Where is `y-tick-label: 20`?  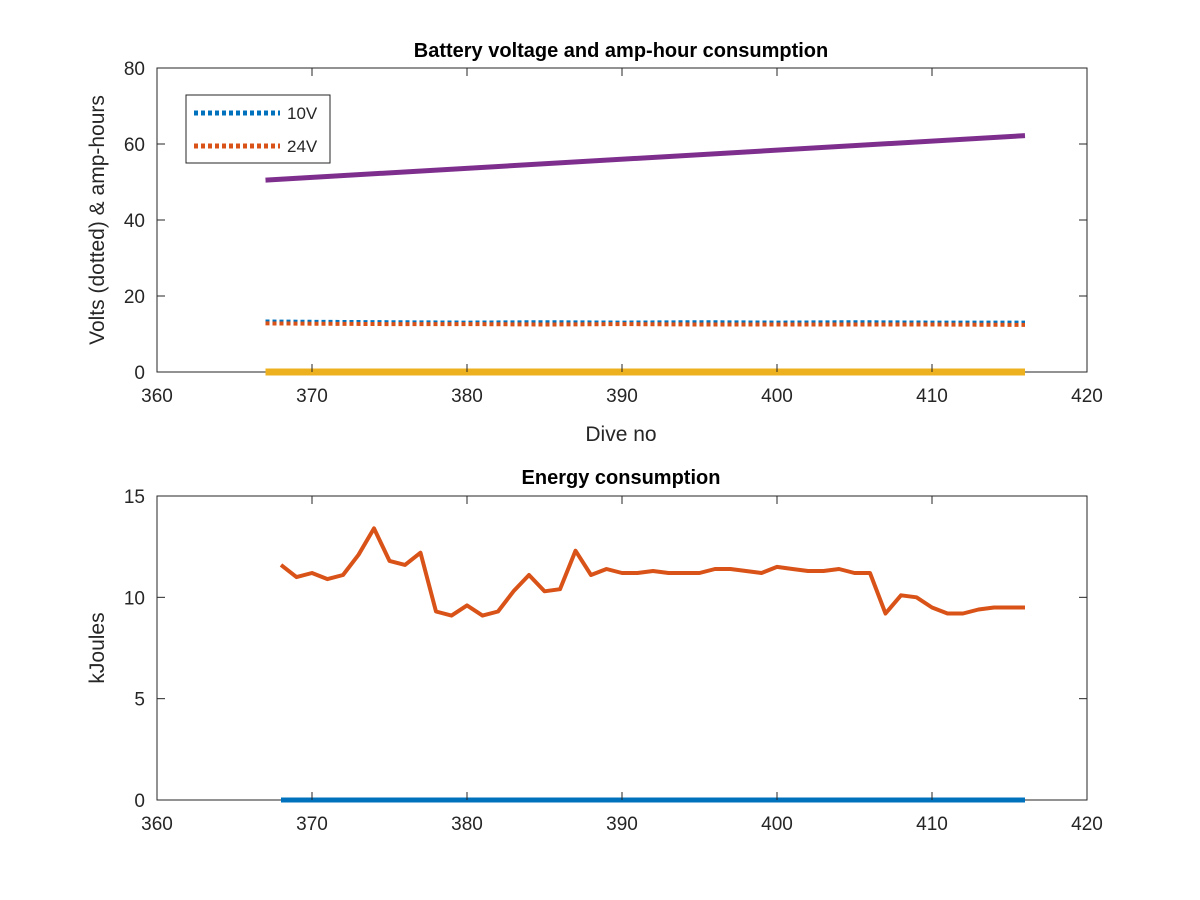
y-tick-label: 20 is located at coordinates (134, 297).